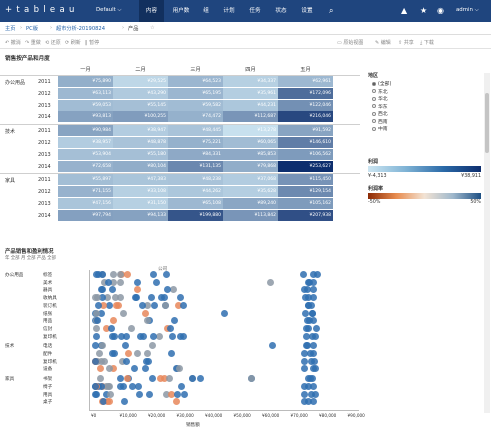  I want to click on custom-views-button: ▭ 原始视图, so click(350, 43).